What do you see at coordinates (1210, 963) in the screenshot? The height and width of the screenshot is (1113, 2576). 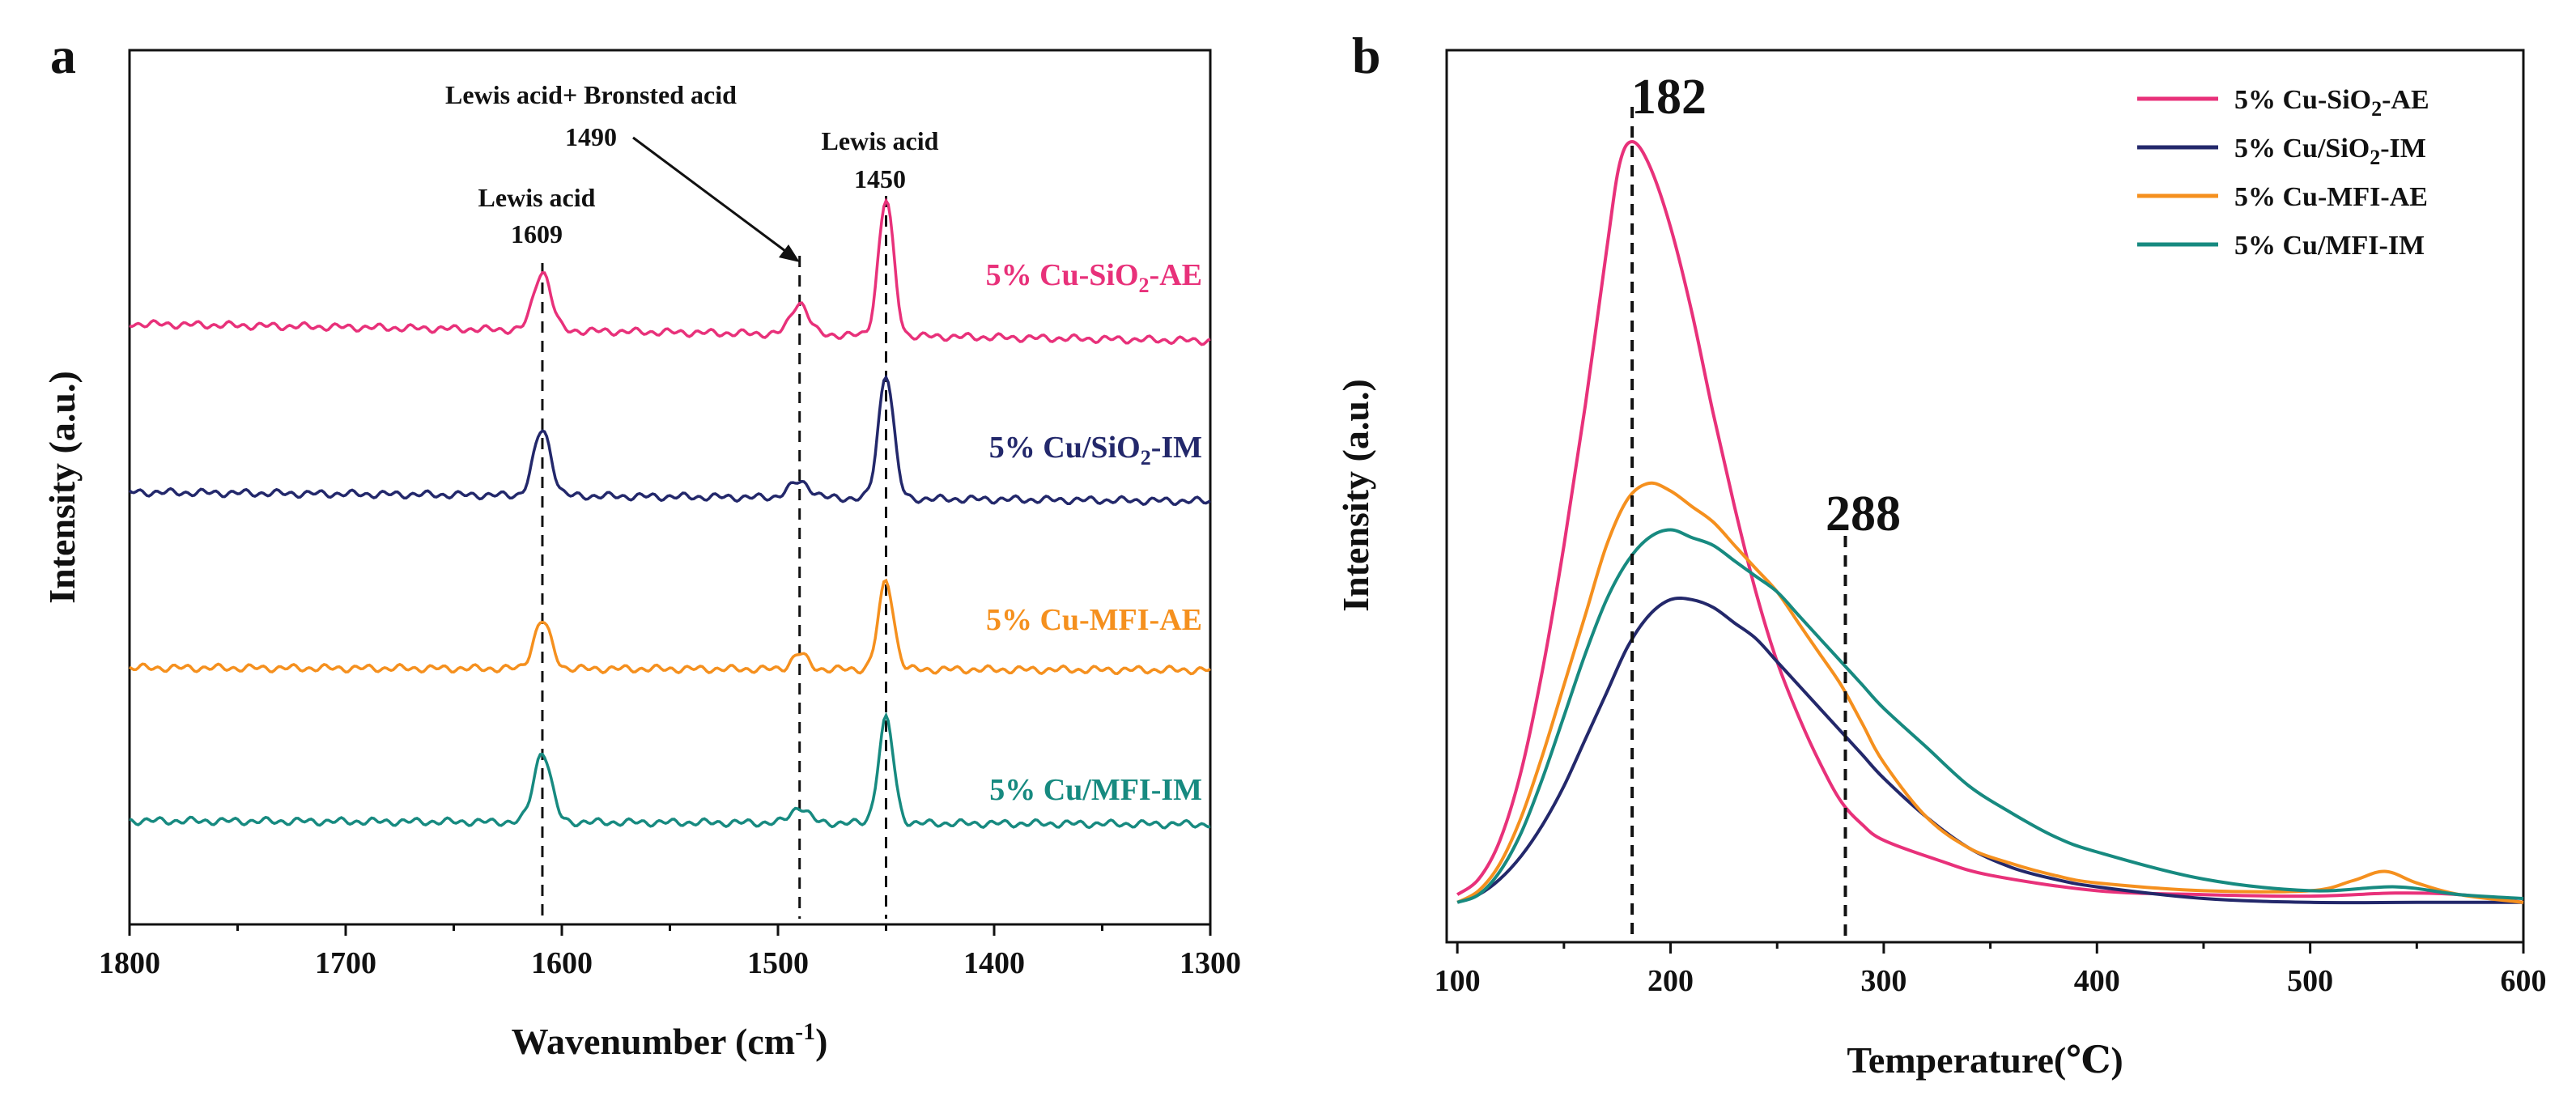 I see `plot-a-xtick-label: 1300` at bounding box center [1210, 963].